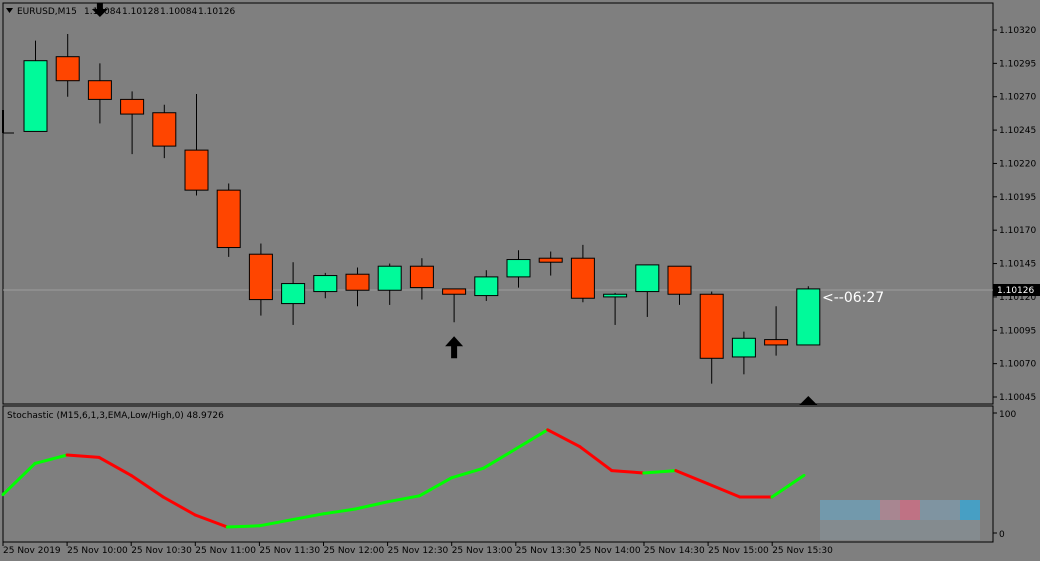 The image size is (1040, 561). What do you see at coordinates (1017, 331) in the screenshot?
I see `price-axis-label: 1.10095` at bounding box center [1017, 331].